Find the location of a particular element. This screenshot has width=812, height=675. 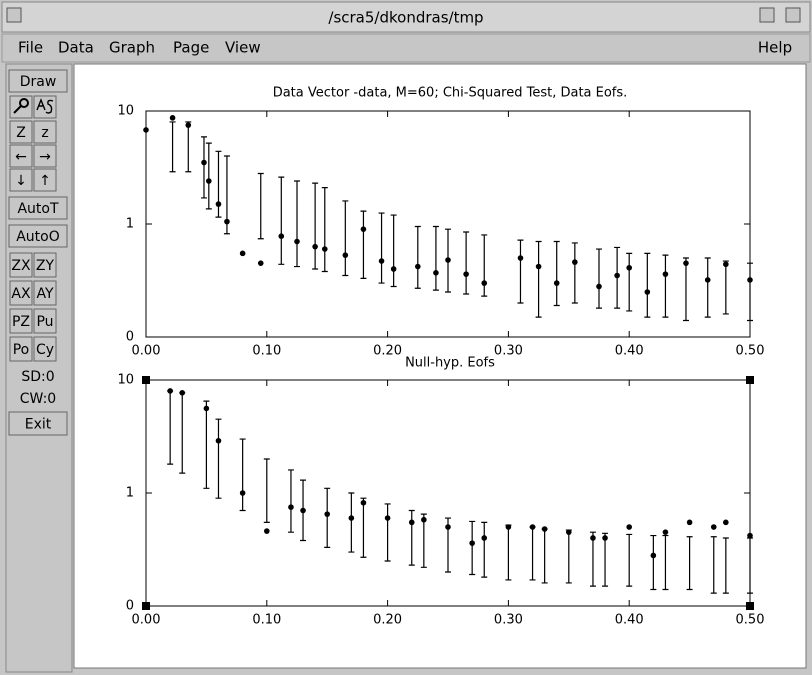

minimize-button is located at coordinates (767, 15).